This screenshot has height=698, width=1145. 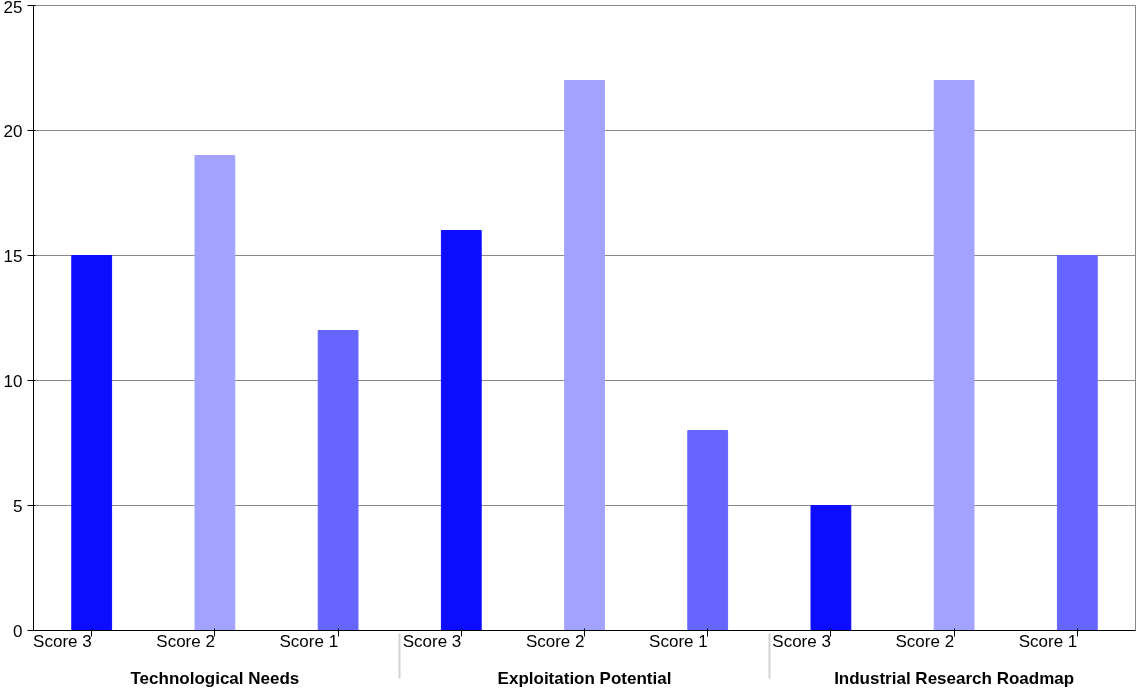 What do you see at coordinates (62, 641) in the screenshot?
I see `series-label: Score 3` at bounding box center [62, 641].